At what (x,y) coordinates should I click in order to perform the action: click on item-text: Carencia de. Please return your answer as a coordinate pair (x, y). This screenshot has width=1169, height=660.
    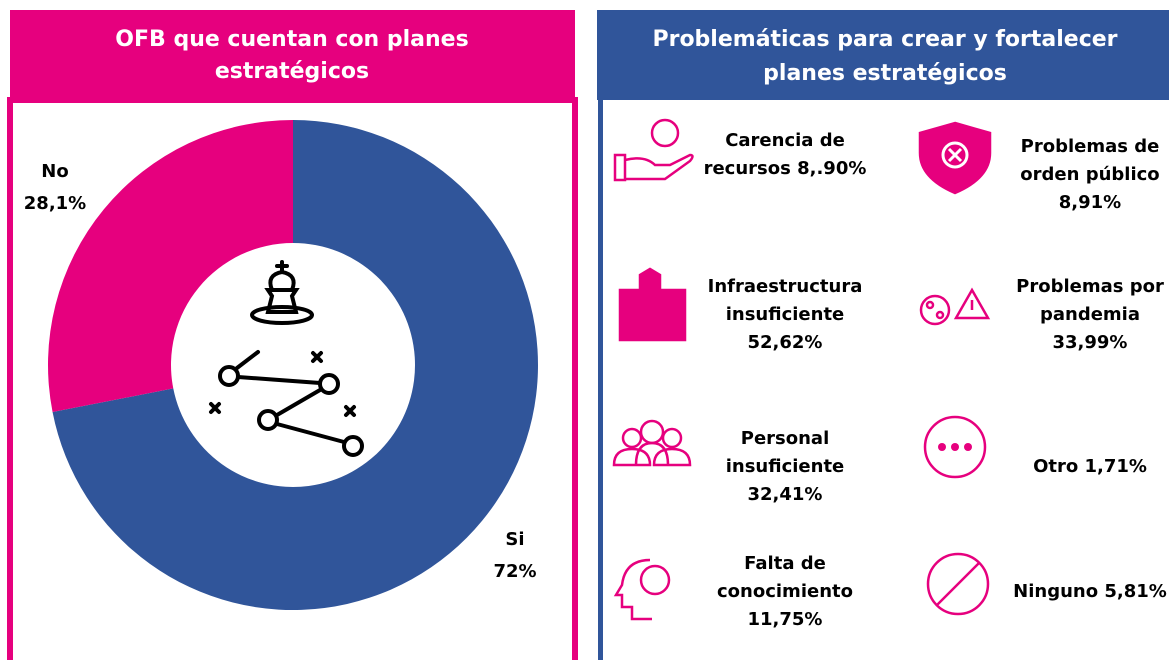
    Looking at the image, I should click on (785, 140).